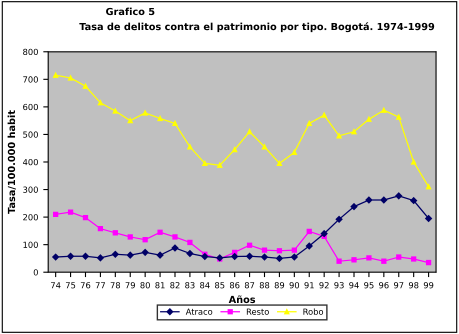 This screenshot has height=334, width=459. Describe the element at coordinates (309, 285) in the screenshot. I see `x-tick-label: 91` at that location.